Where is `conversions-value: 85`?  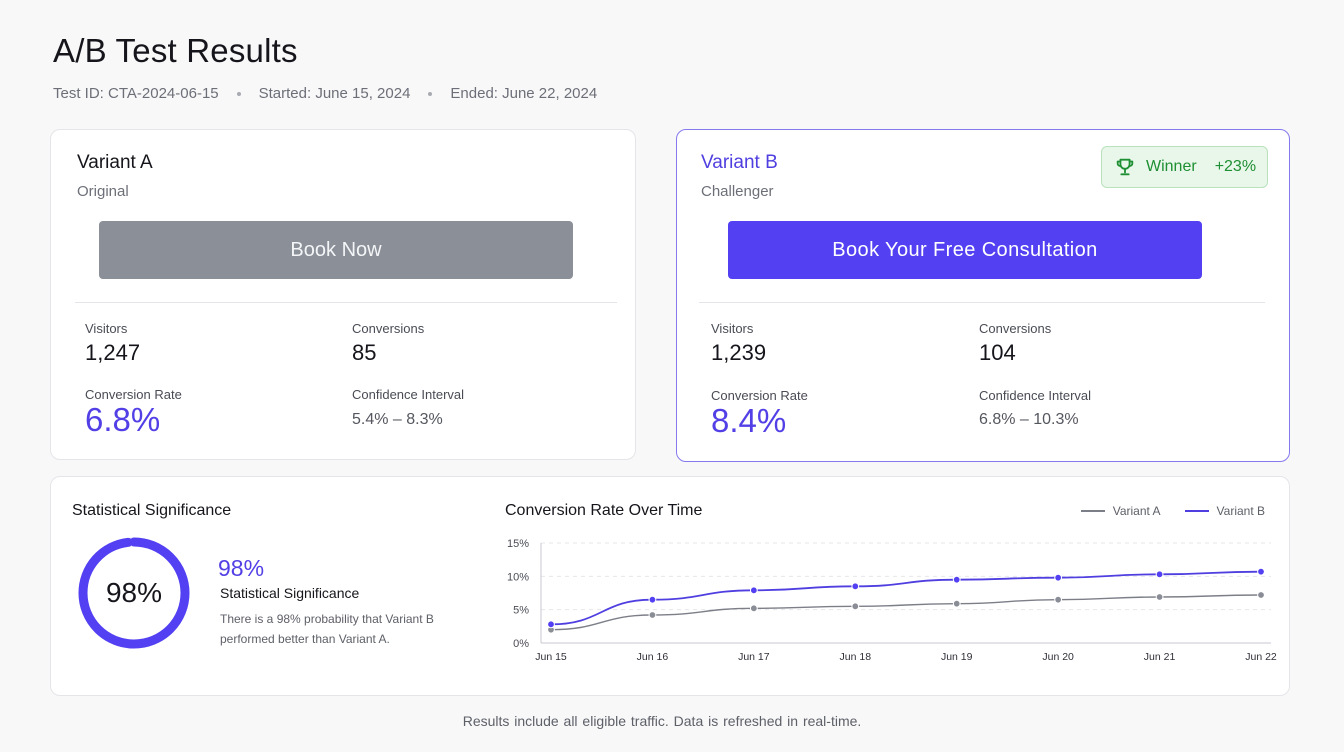 conversions-value: 85 is located at coordinates (364, 352).